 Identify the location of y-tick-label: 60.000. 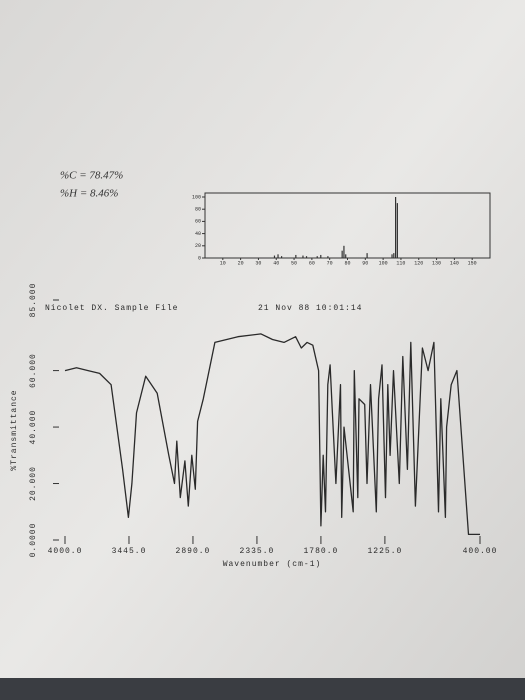
(33, 370).